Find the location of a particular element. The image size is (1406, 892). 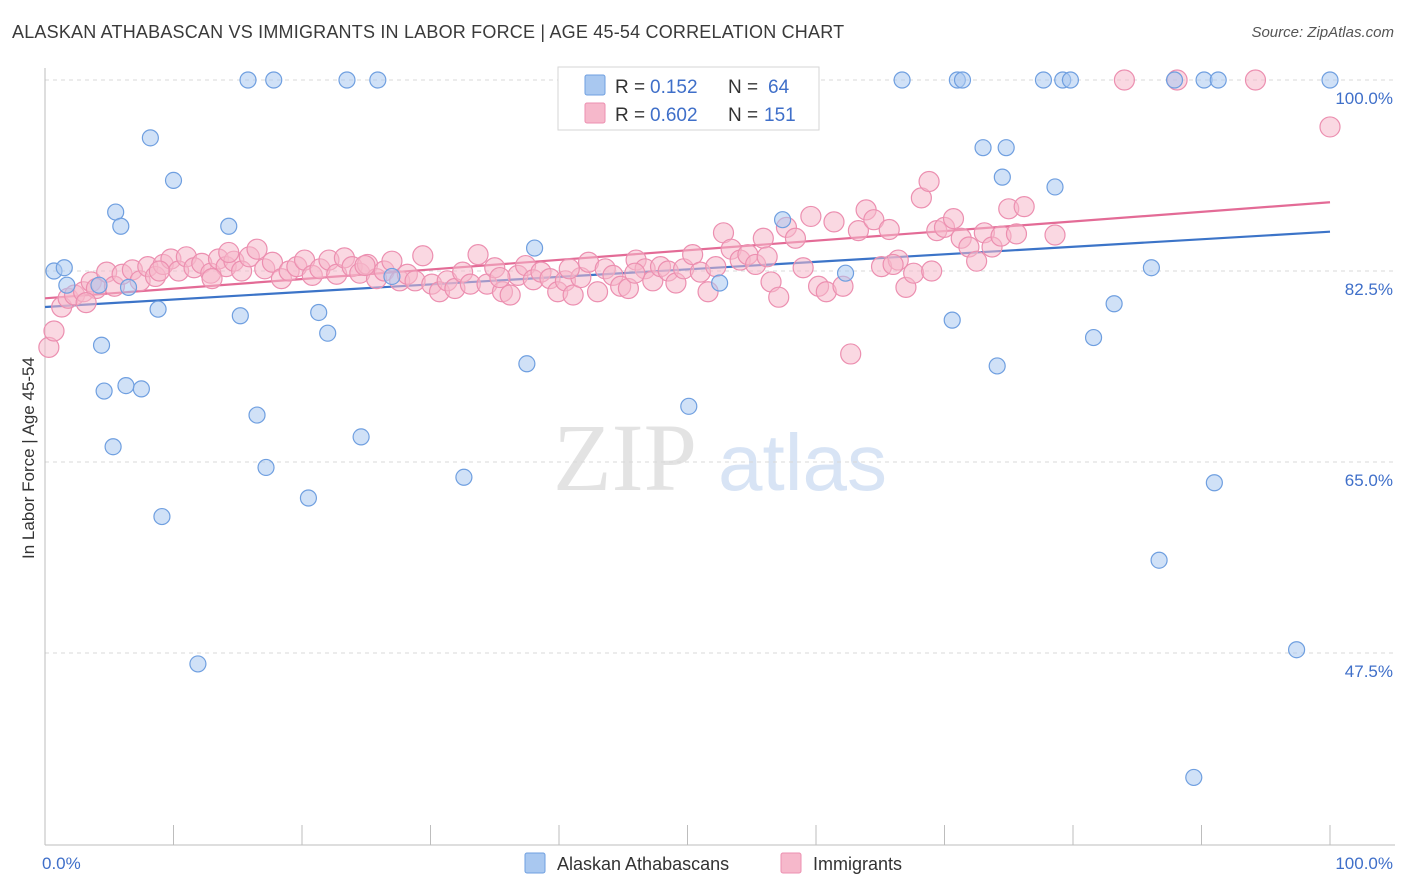

y-tick-label-1: 65.0% is located at coordinates (1369, 480).